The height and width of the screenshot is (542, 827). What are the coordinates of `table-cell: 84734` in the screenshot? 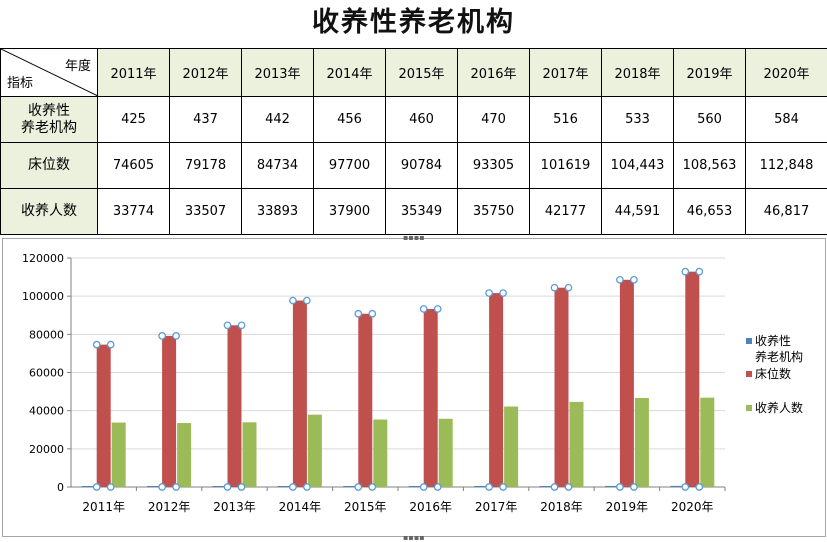 It's located at (278, 166).